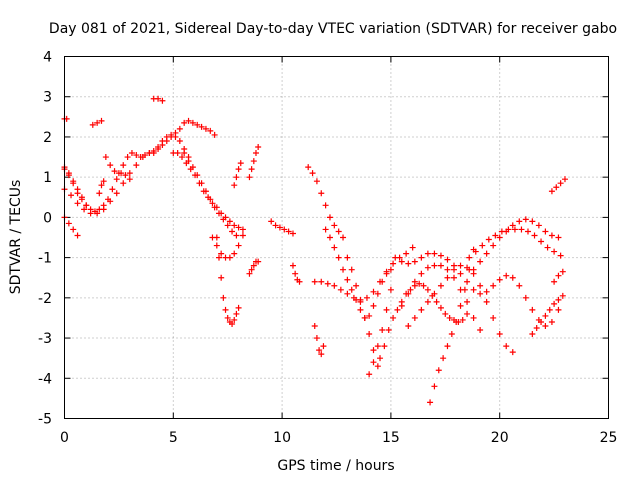 Image resolution: width=640 pixels, height=480 pixels. I want to click on series-arc14, so click(227, 280).